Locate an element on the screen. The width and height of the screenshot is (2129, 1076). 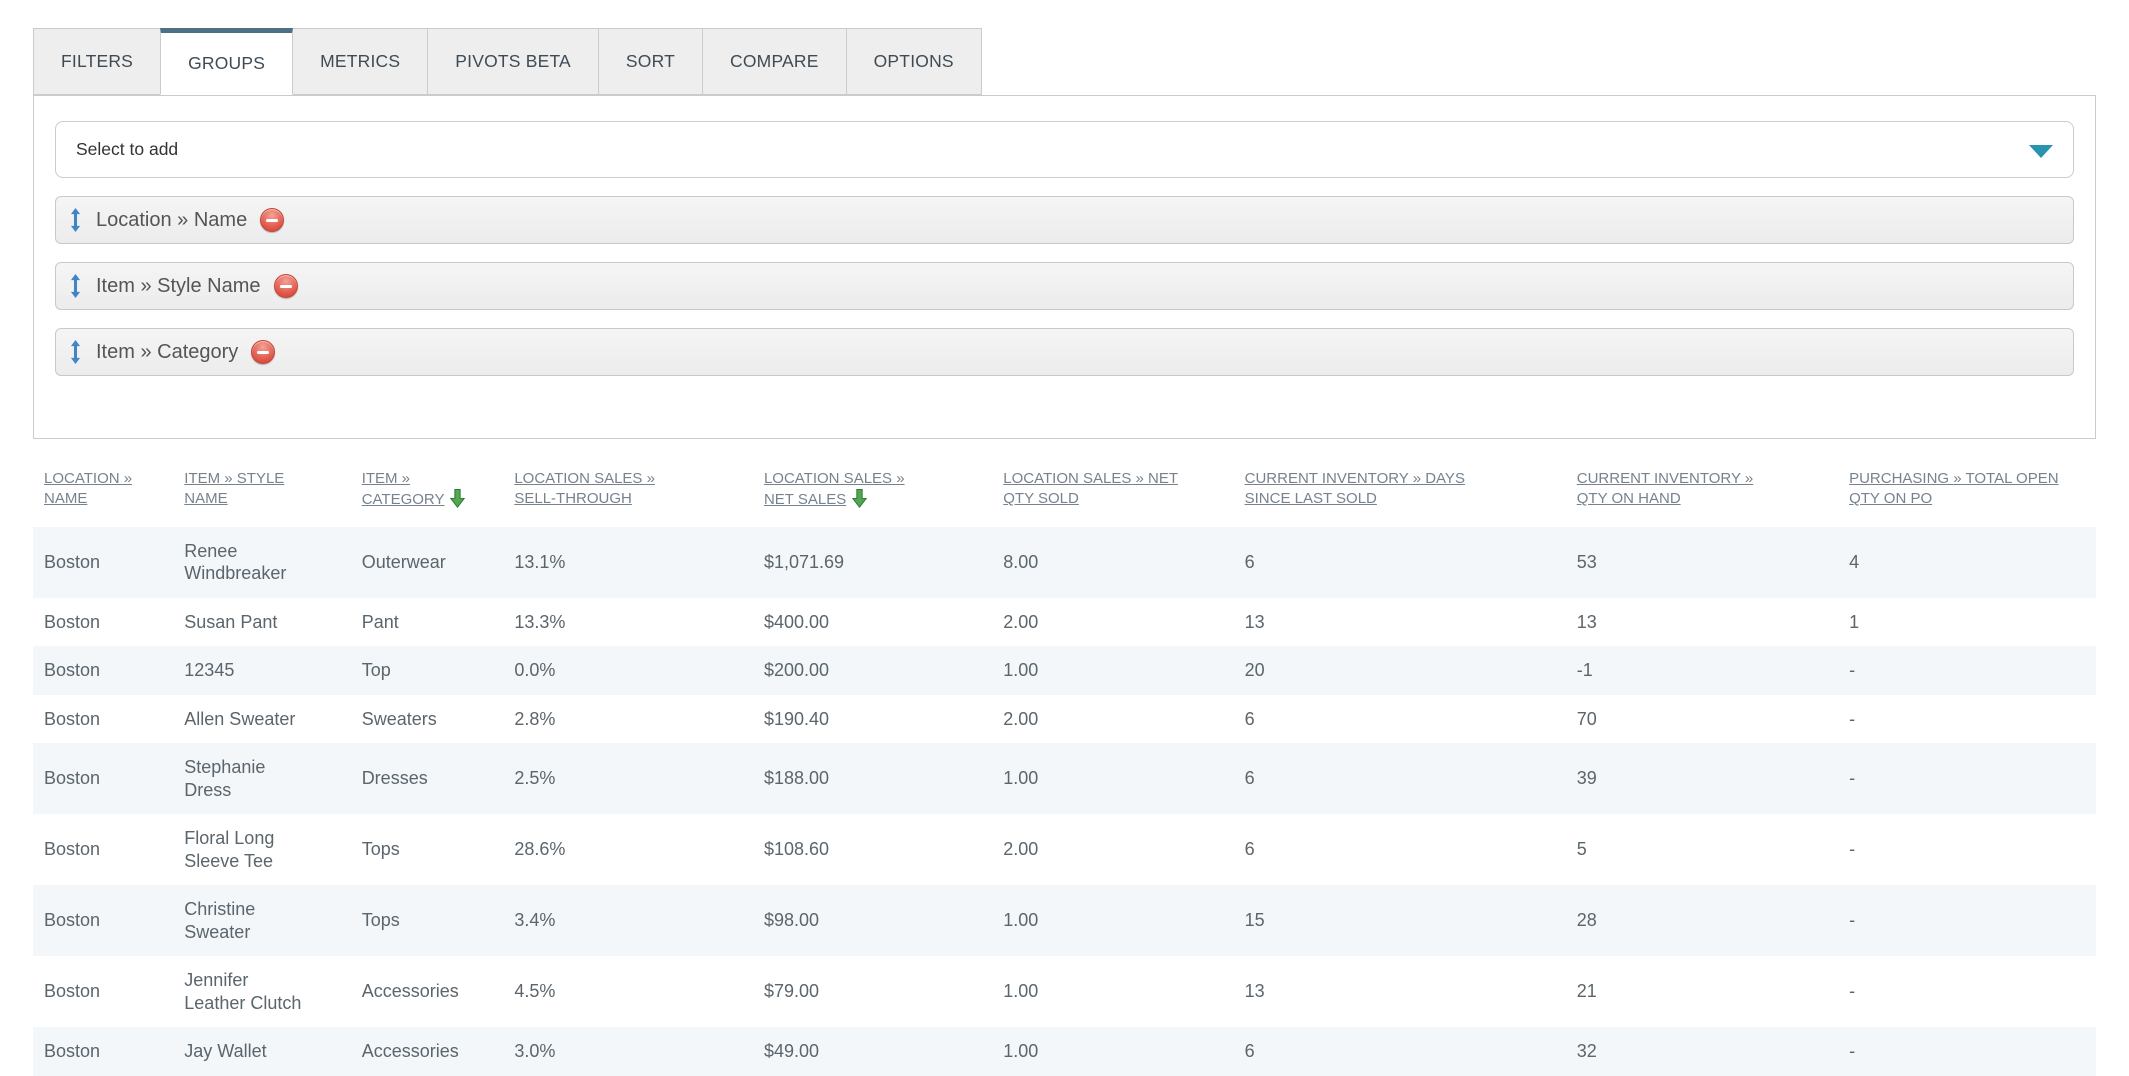
table-cell: Outerwear is located at coordinates (403, 561).